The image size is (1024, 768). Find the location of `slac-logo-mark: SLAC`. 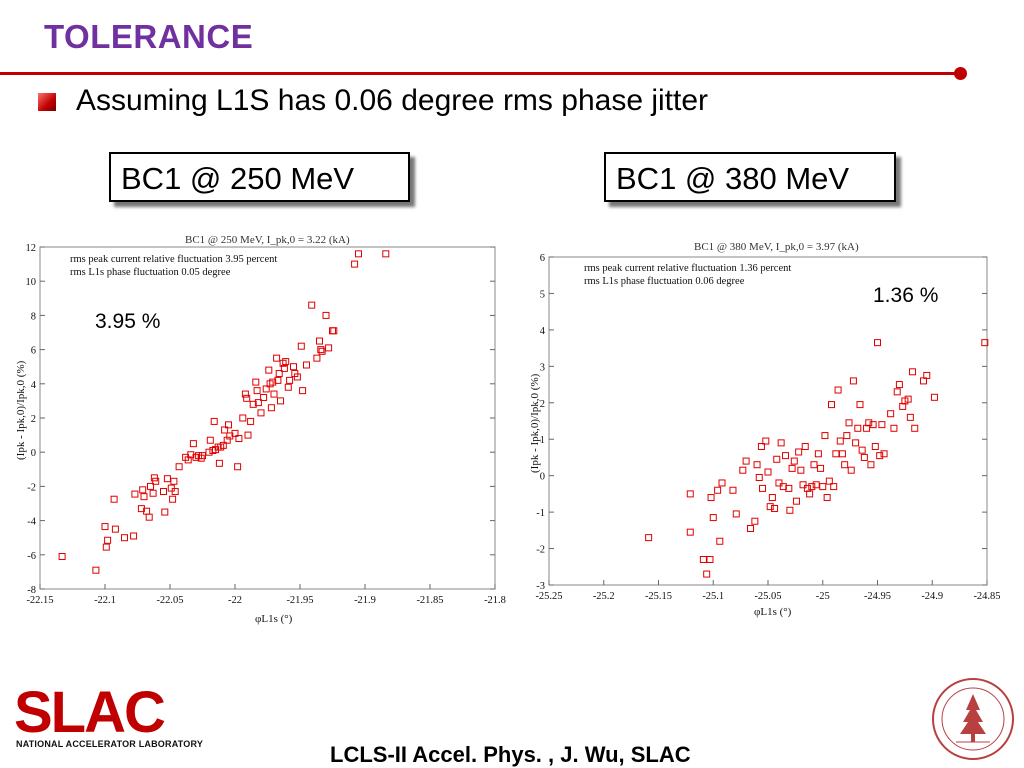

slac-logo-mark: SLAC is located at coordinates (90, 712).